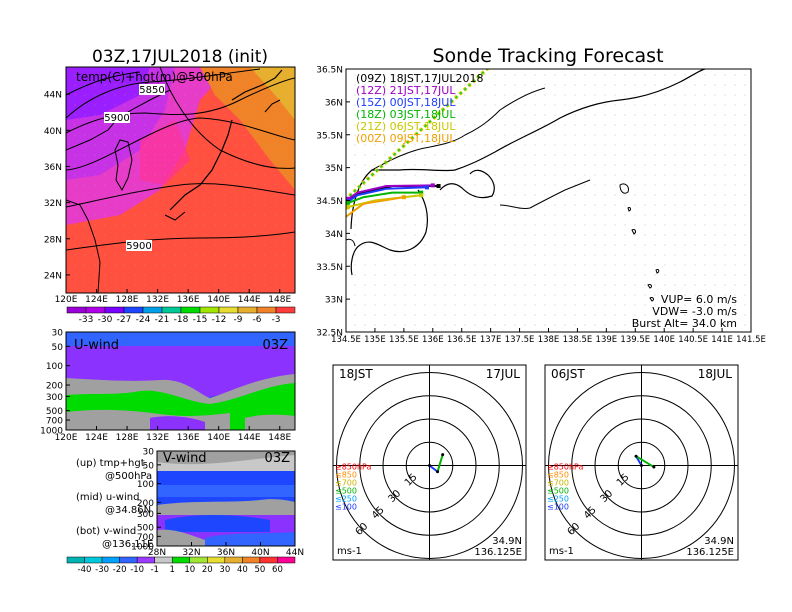  What do you see at coordinates (180, 57) in the screenshot?
I see `left-title: 03Z,17JUL2018 (init)` at bounding box center [180, 57].